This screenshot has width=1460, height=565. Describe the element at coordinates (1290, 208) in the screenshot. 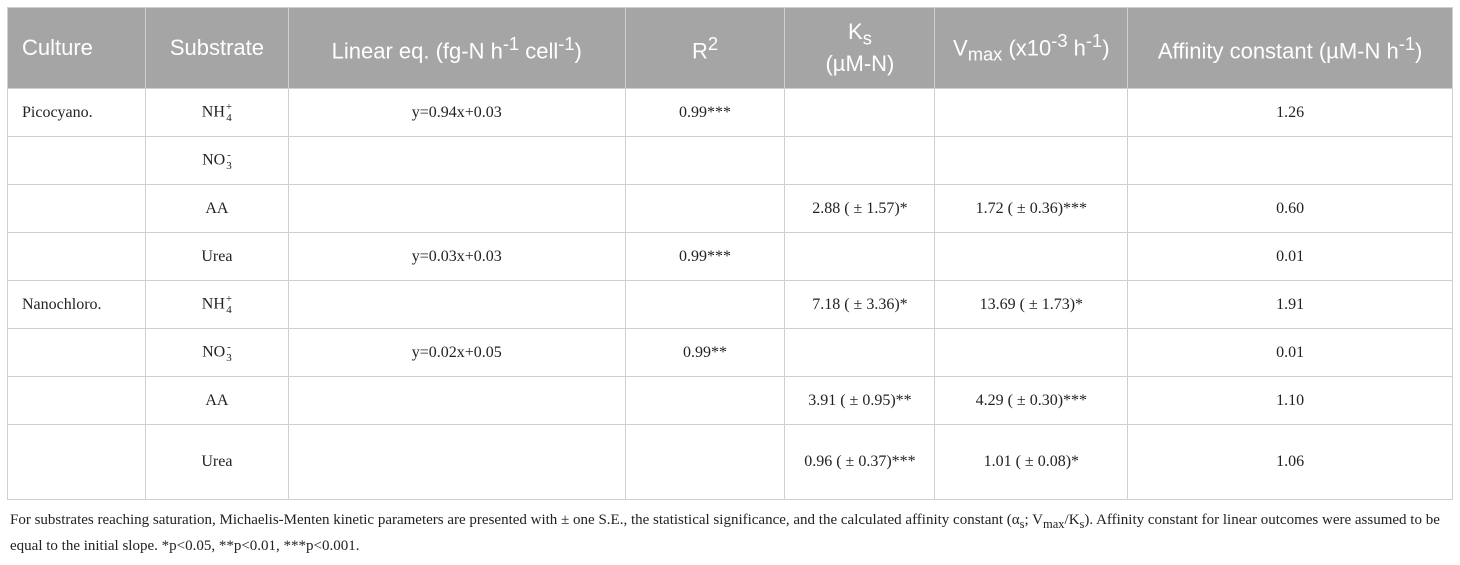

I see `table-cell: 0.60` at that location.